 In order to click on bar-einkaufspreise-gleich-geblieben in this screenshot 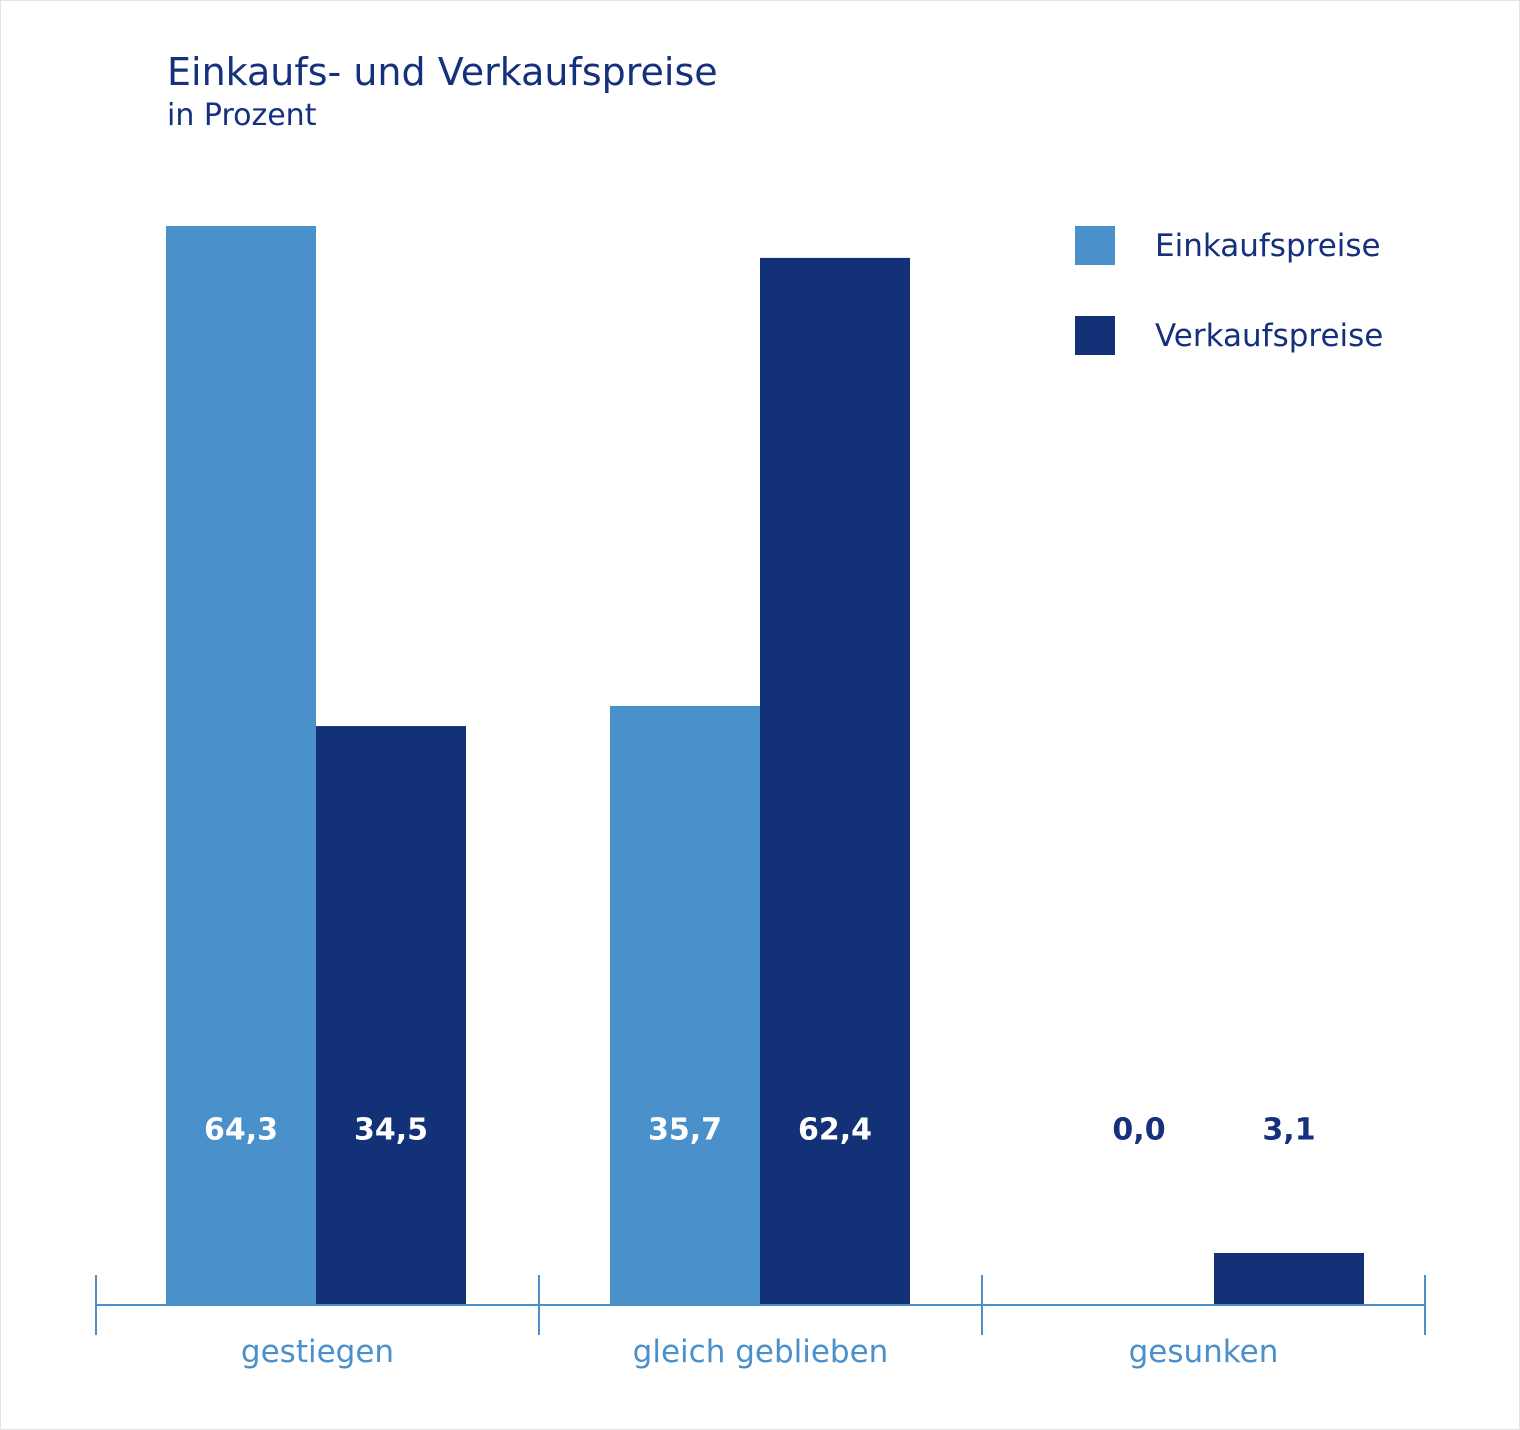, I will do `click(685, 1005)`.